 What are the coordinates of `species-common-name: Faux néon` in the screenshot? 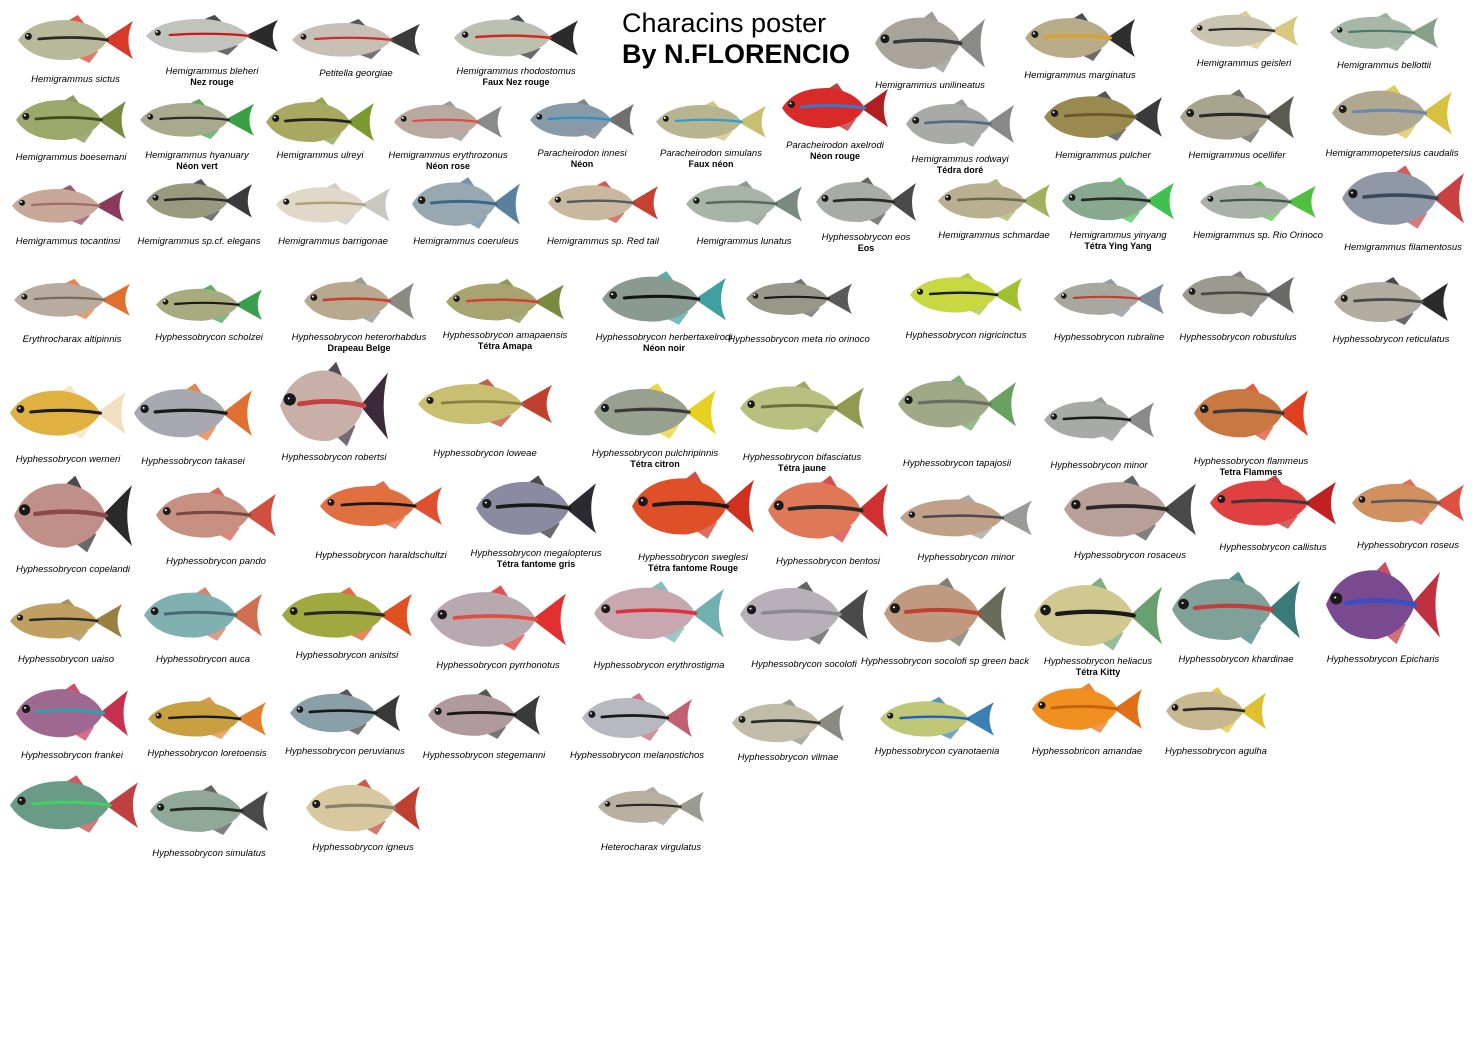 It's located at (711, 164).